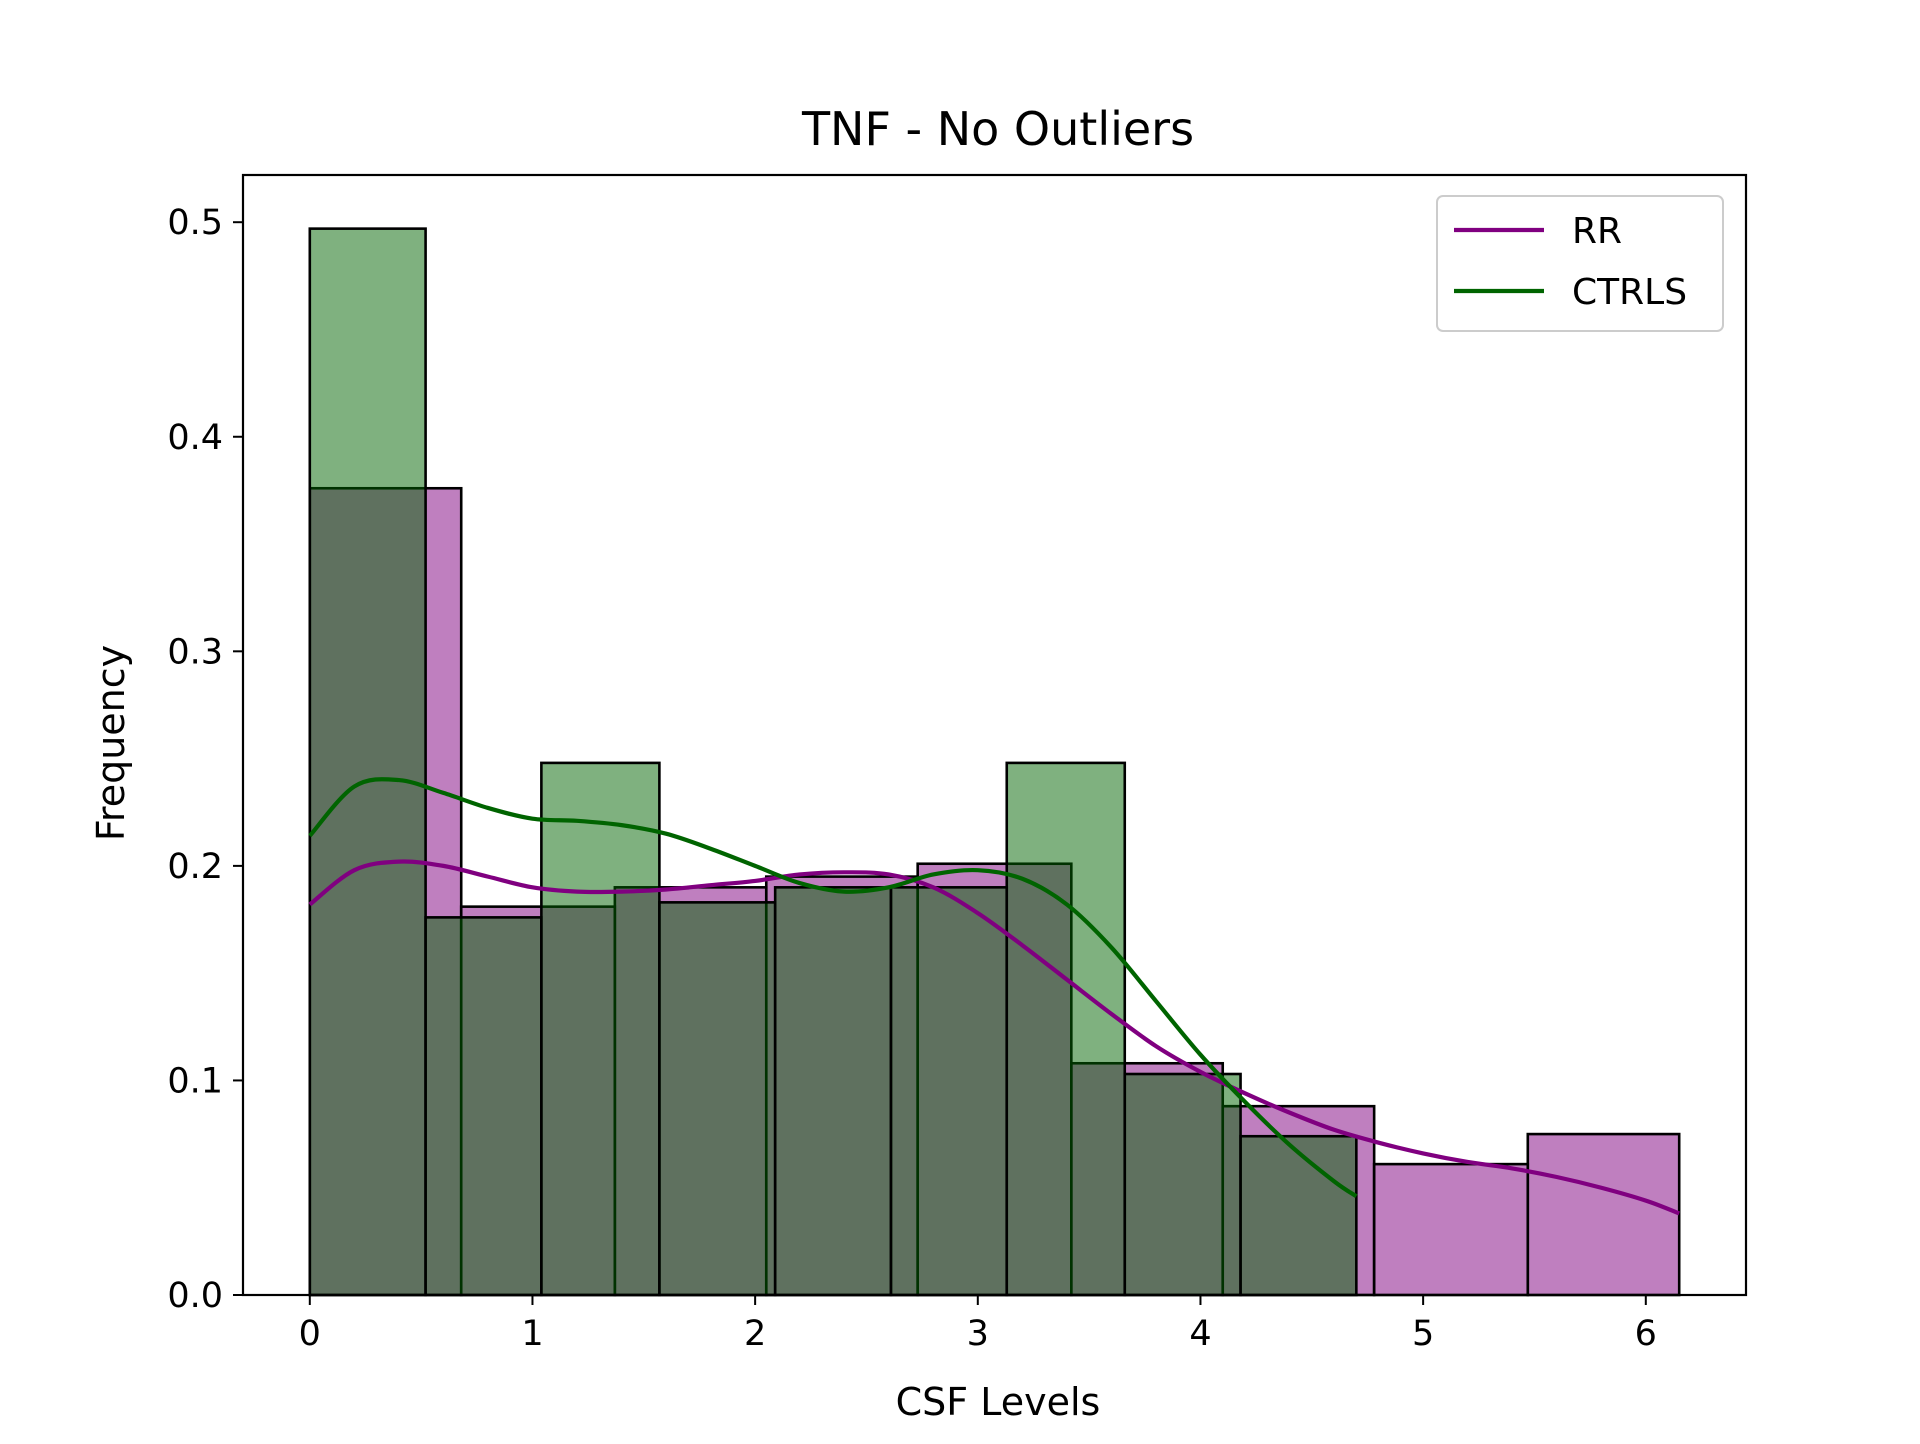 This screenshot has width=1920, height=1444. I want to click on legend: RR CTRLS, so click(1580, 263).